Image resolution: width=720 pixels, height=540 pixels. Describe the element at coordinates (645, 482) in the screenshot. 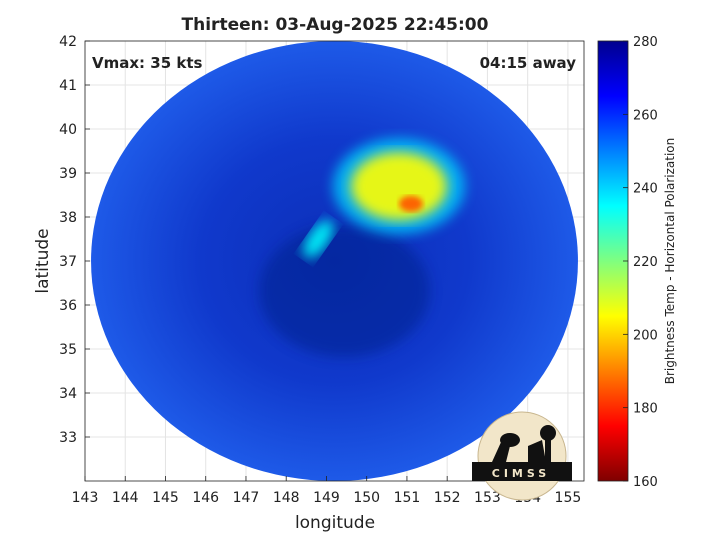

I see `colorbar-tick-label: 160` at that location.